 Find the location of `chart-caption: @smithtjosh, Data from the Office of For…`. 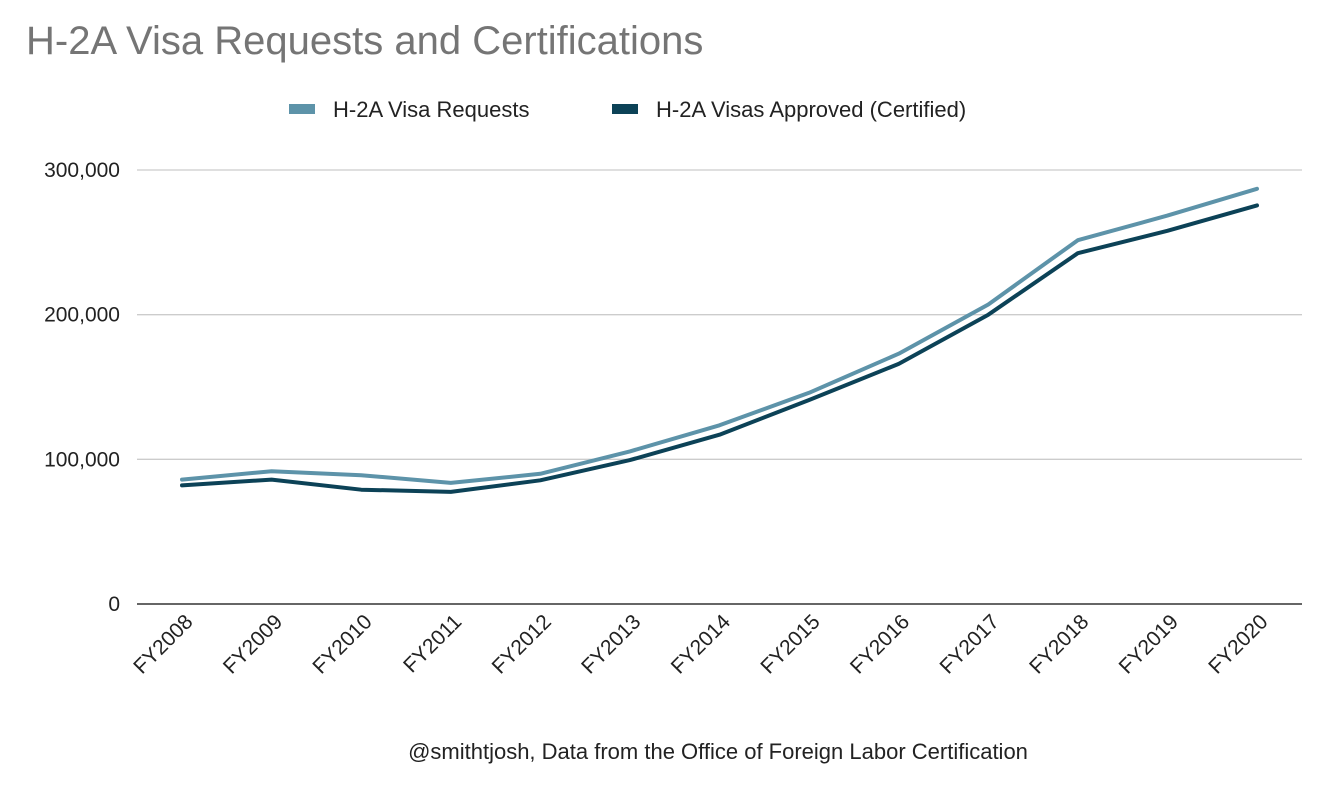

chart-caption: @smithtjosh, Data from the Office of For… is located at coordinates (718, 751).